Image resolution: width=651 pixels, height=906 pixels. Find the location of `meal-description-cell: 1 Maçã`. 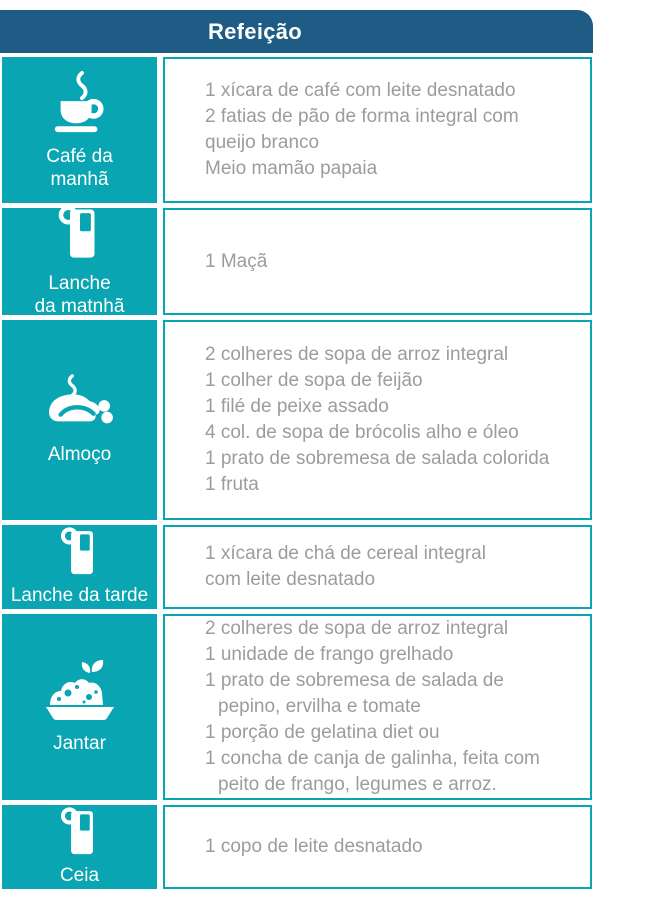

meal-description-cell: 1 Maçã is located at coordinates (377, 261).